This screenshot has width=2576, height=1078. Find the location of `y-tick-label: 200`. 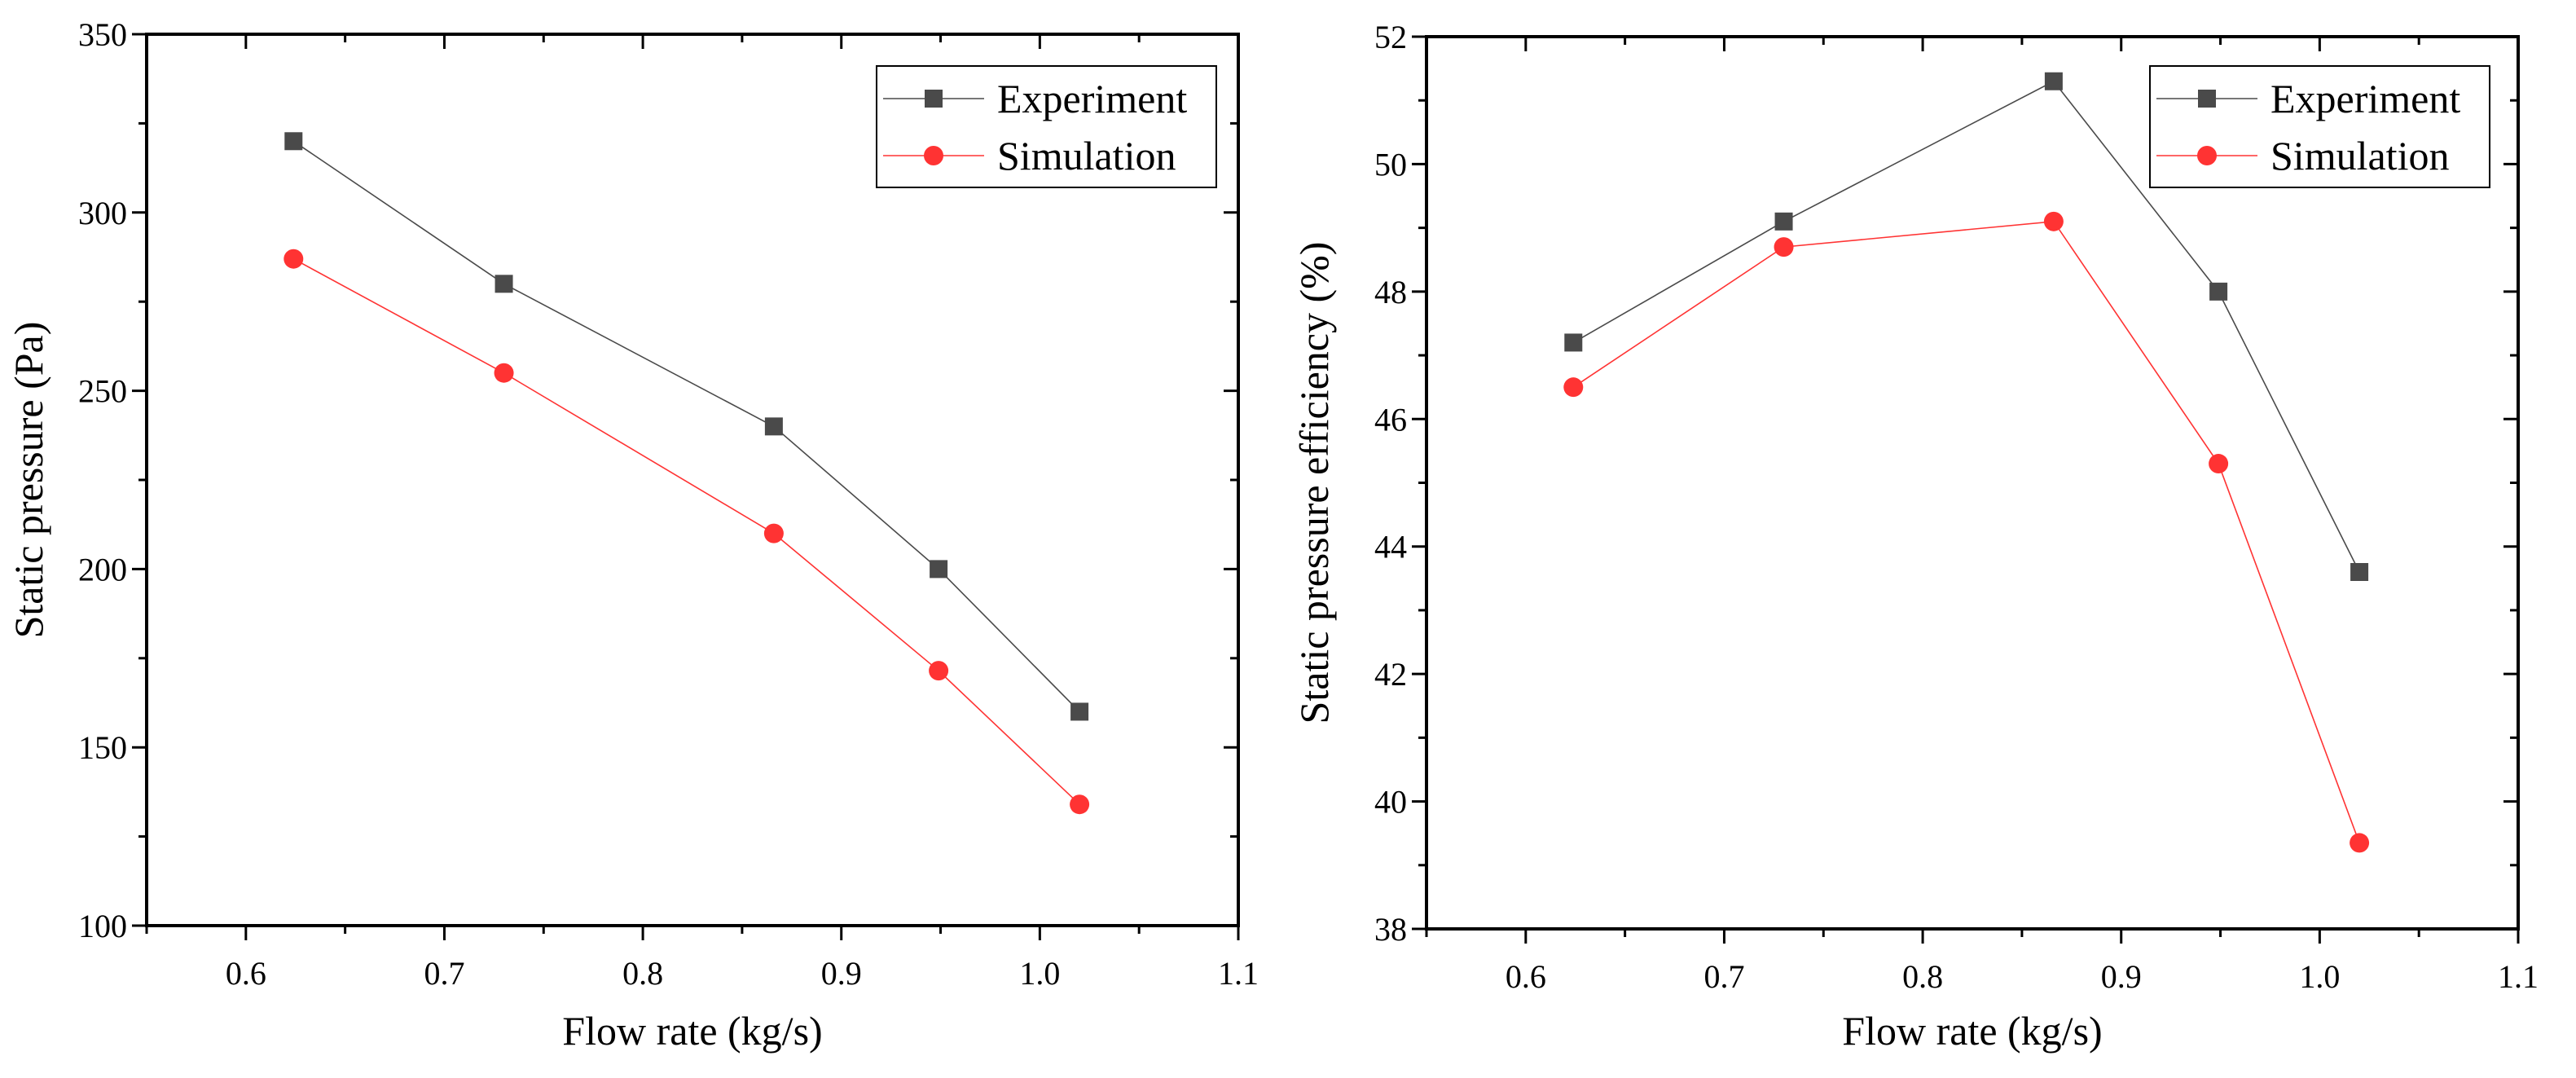

y-tick-label: 200 is located at coordinates (102, 569).